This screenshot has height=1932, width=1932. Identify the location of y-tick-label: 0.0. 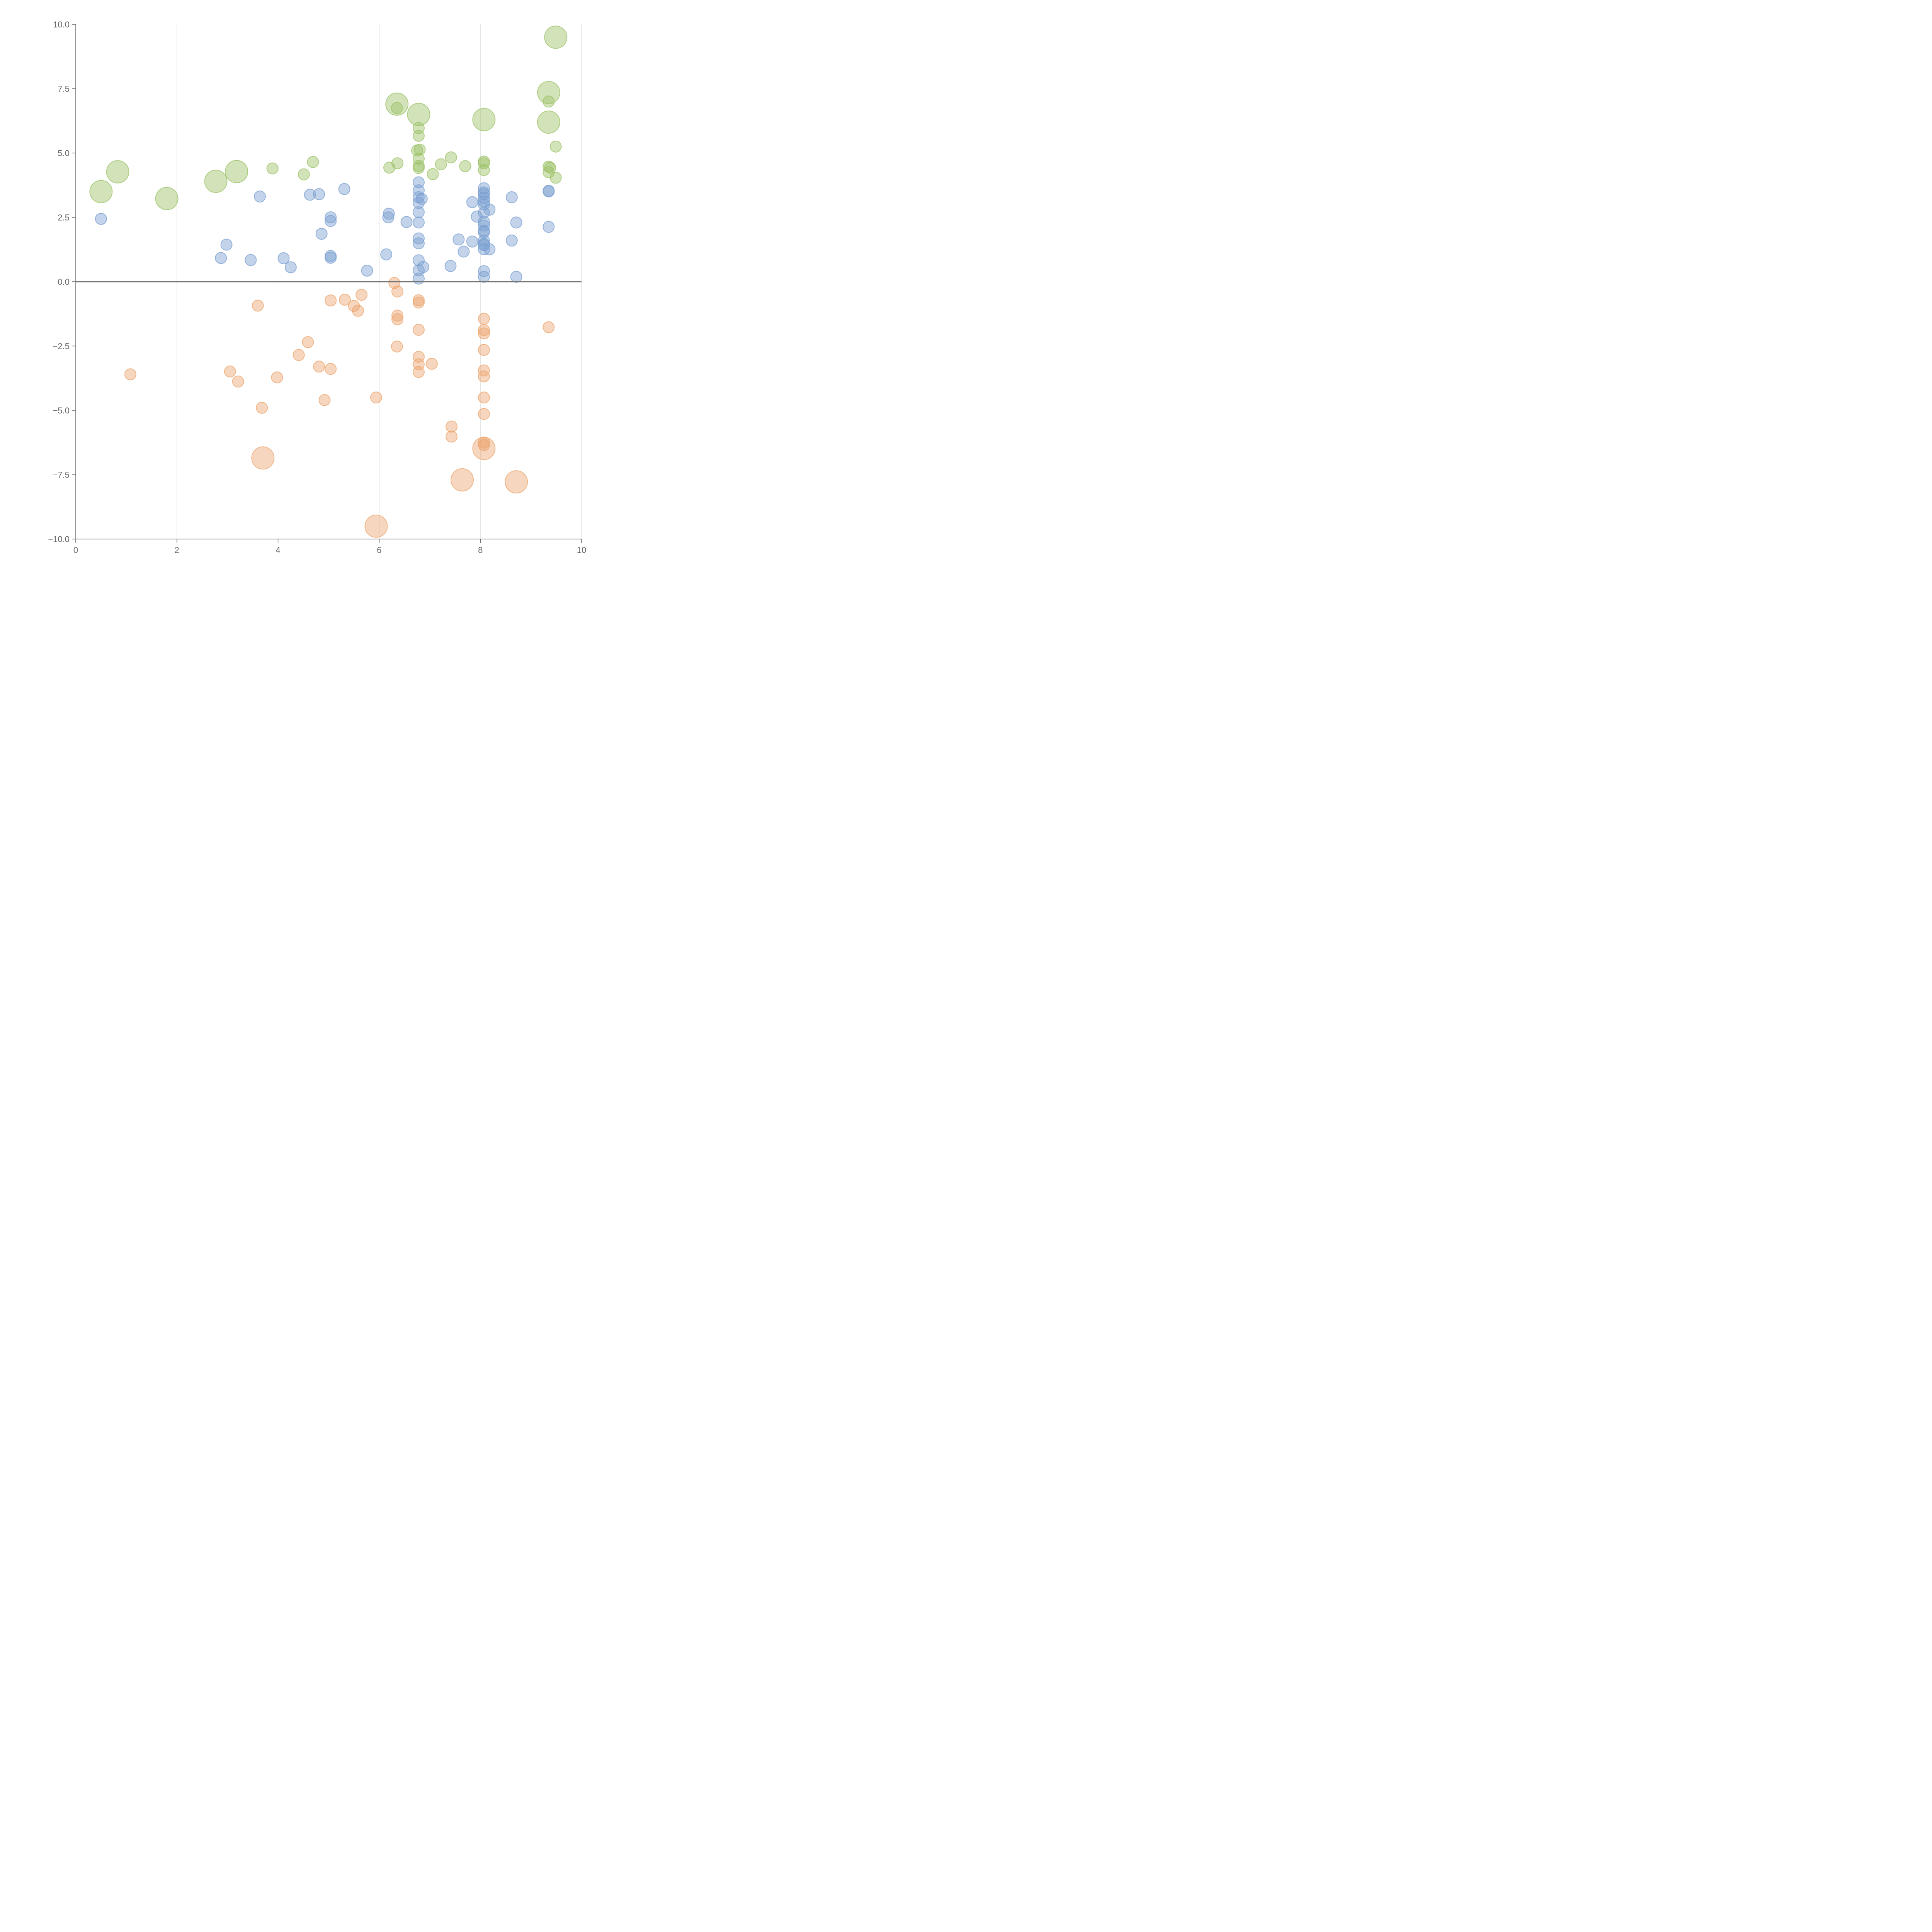
(64, 282).